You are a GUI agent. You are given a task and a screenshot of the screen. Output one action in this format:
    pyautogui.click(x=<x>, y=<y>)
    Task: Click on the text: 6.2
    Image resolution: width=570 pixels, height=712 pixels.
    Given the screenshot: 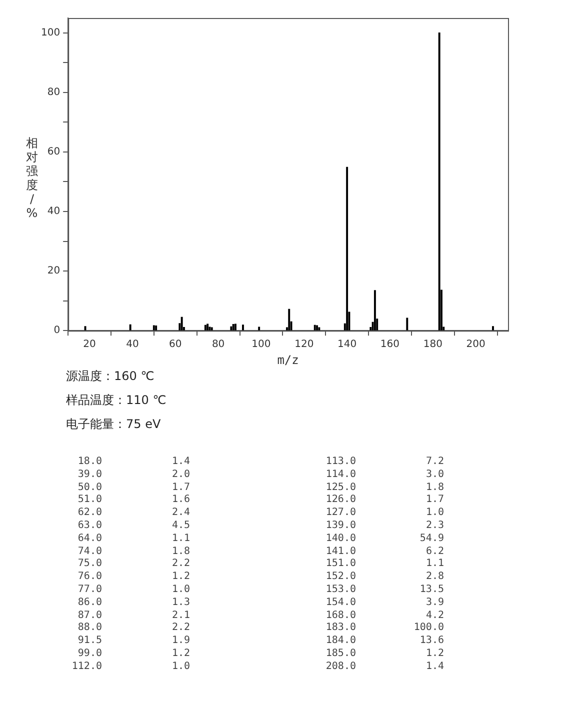 What is the action you would take?
    pyautogui.click(x=434, y=552)
    